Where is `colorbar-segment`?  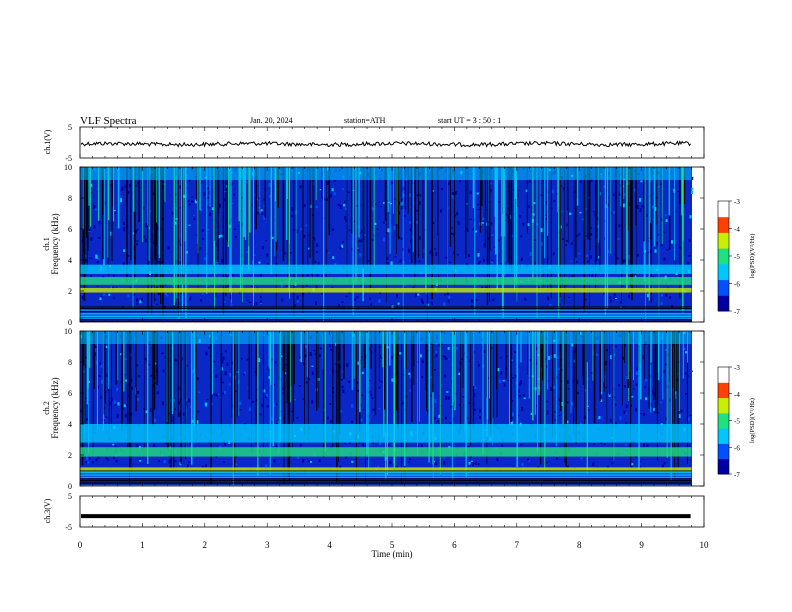 colorbar-segment is located at coordinates (723, 224).